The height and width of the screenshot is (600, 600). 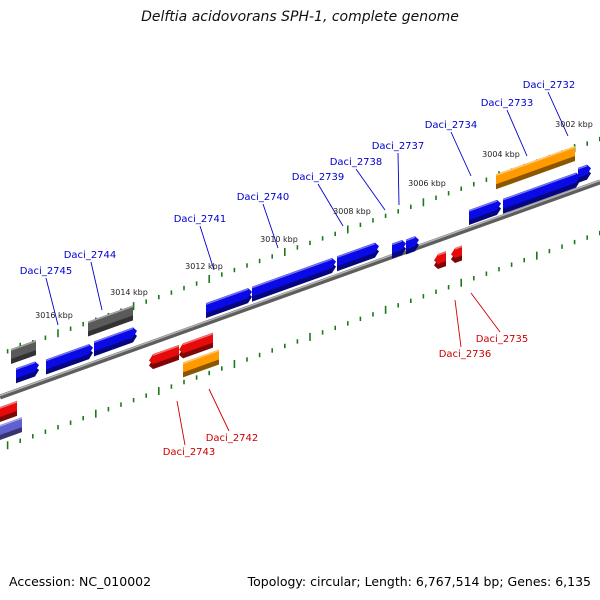 I want to click on forward-gene-label: Daci_2734, so click(x=451, y=125).